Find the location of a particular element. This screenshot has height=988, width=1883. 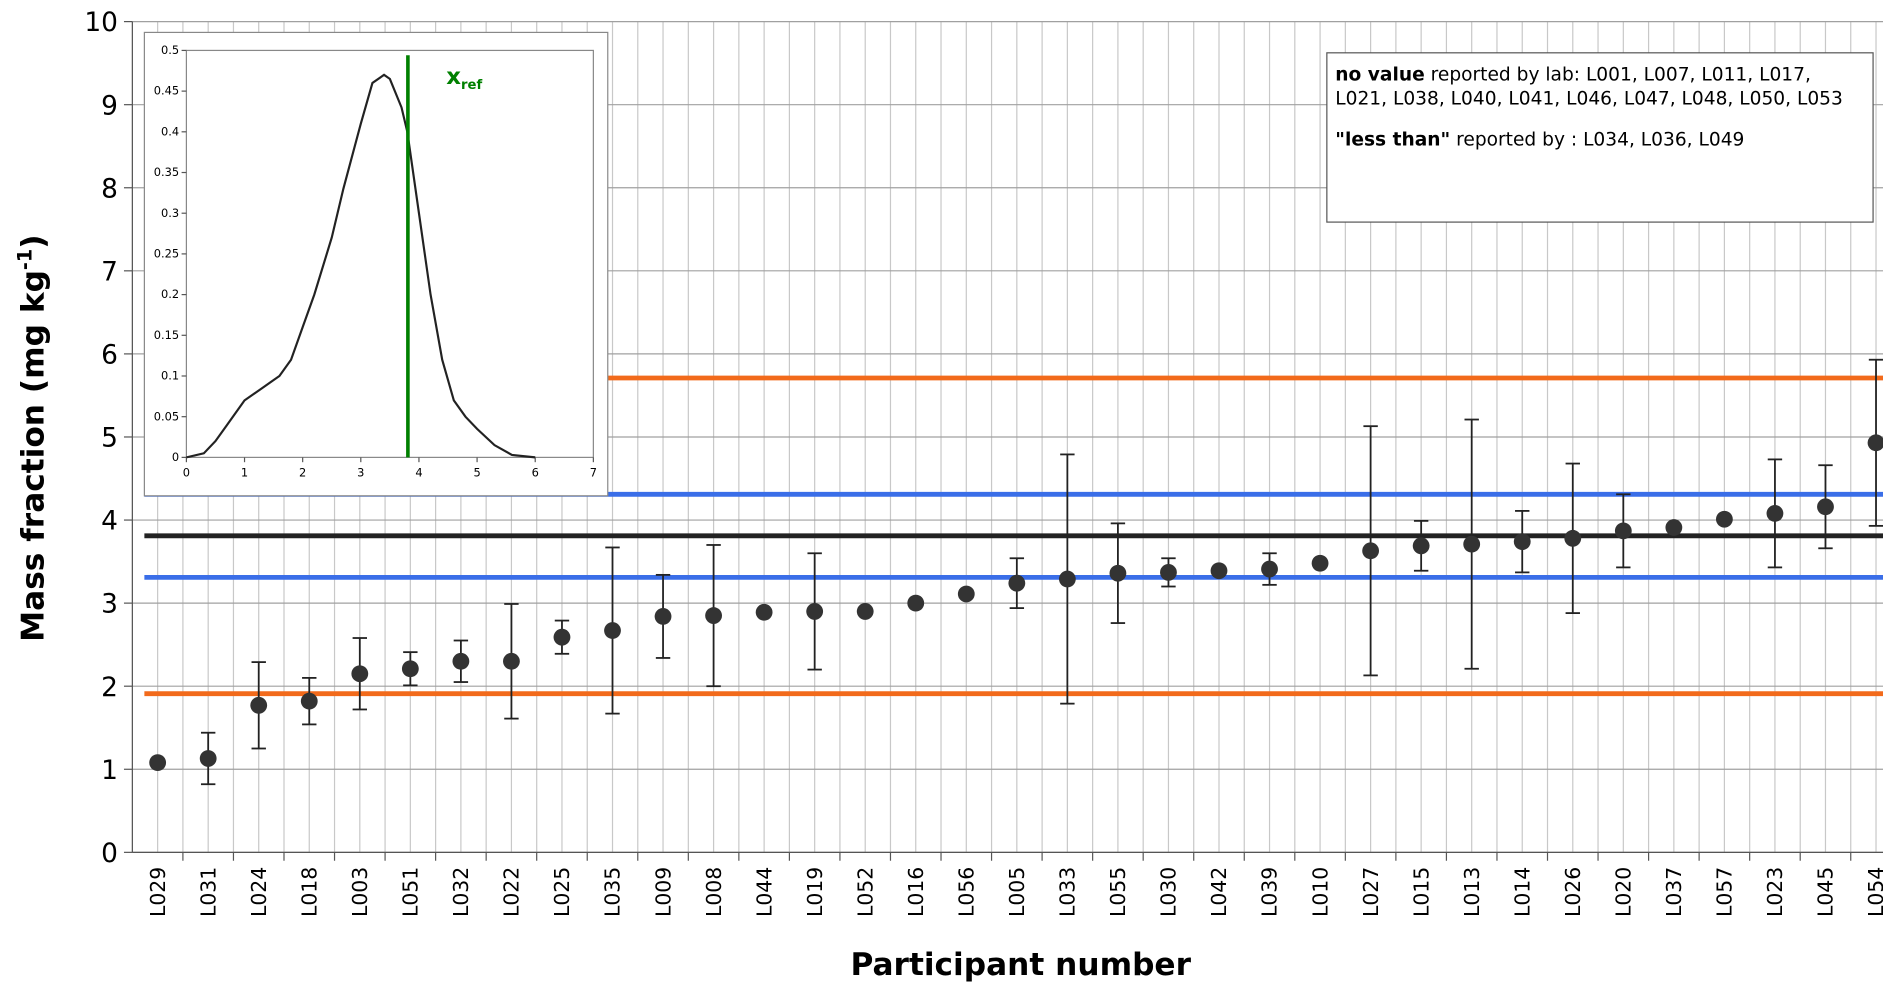

x-tick-label: L029 is located at coordinates (158, 892).